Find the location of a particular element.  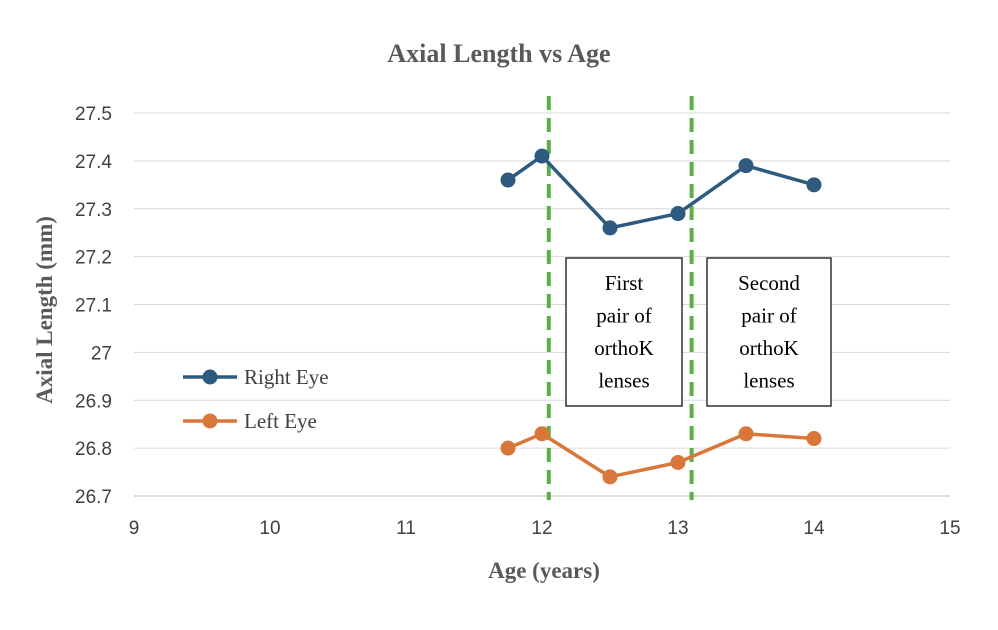

x-axis-ticks: 9 10 11 12 13 14 15 is located at coordinates (545, 528).